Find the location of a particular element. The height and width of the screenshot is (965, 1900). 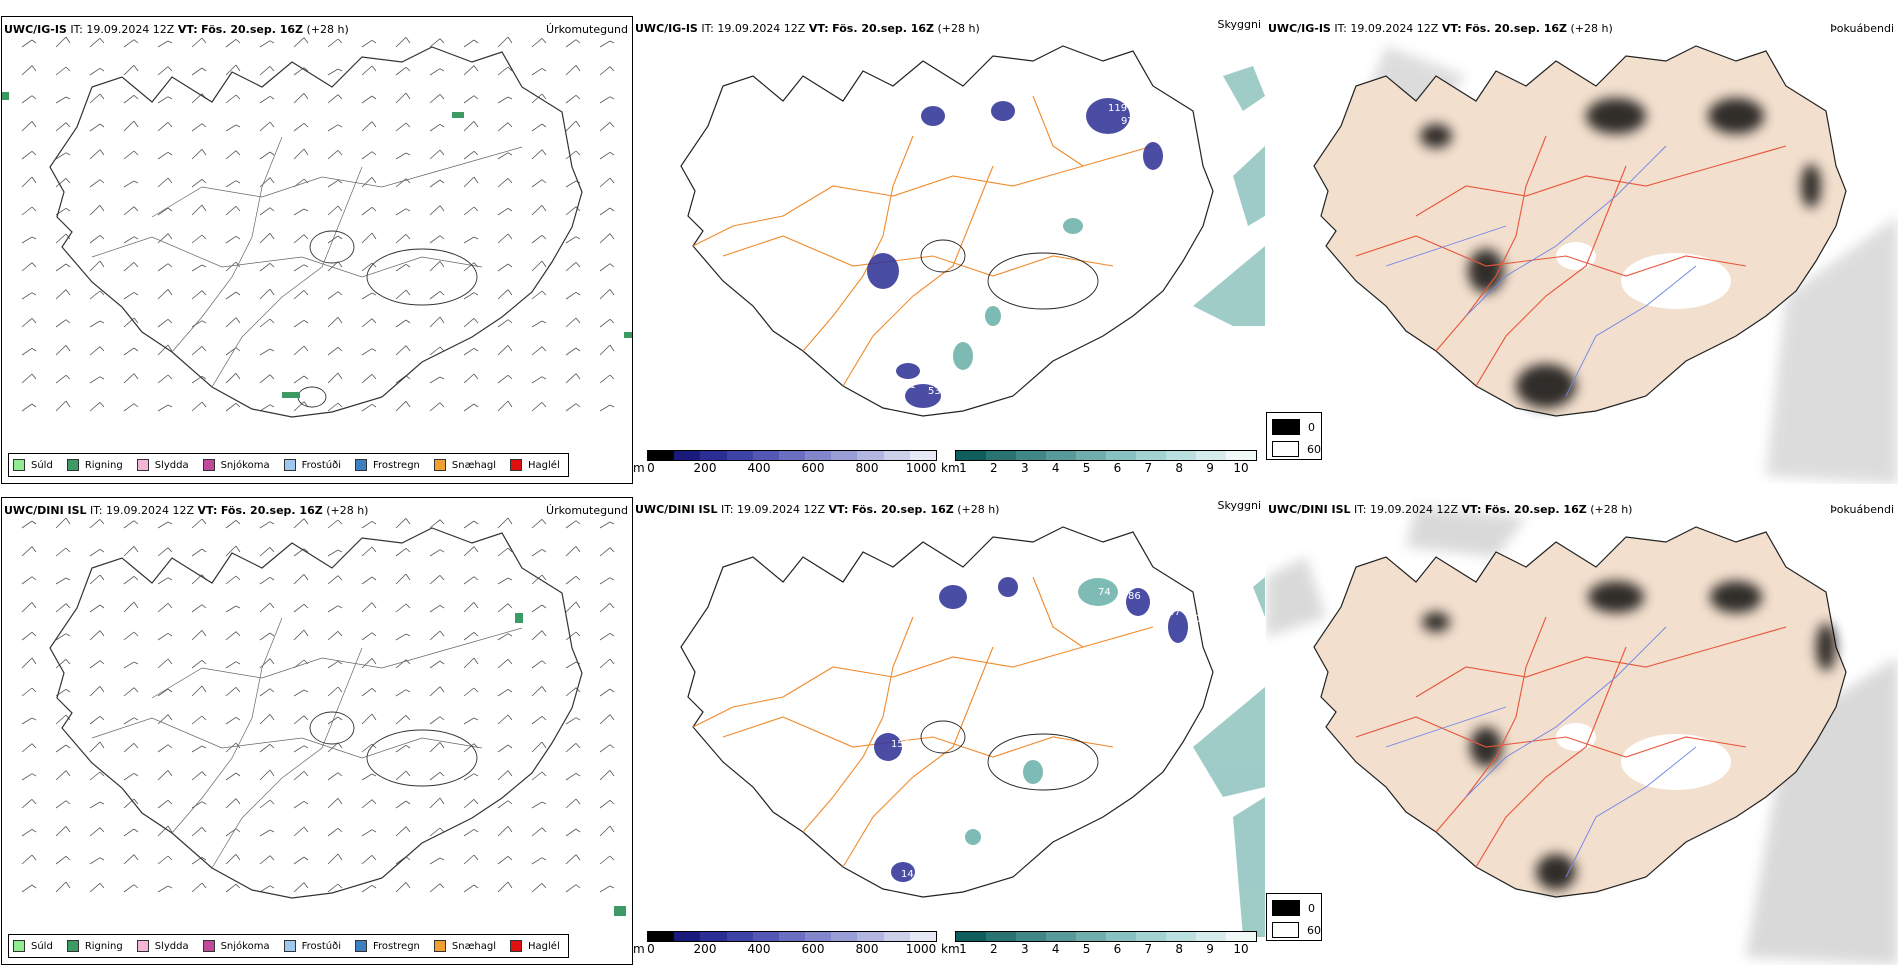

legend-label: Rigning is located at coordinates (103, 946).